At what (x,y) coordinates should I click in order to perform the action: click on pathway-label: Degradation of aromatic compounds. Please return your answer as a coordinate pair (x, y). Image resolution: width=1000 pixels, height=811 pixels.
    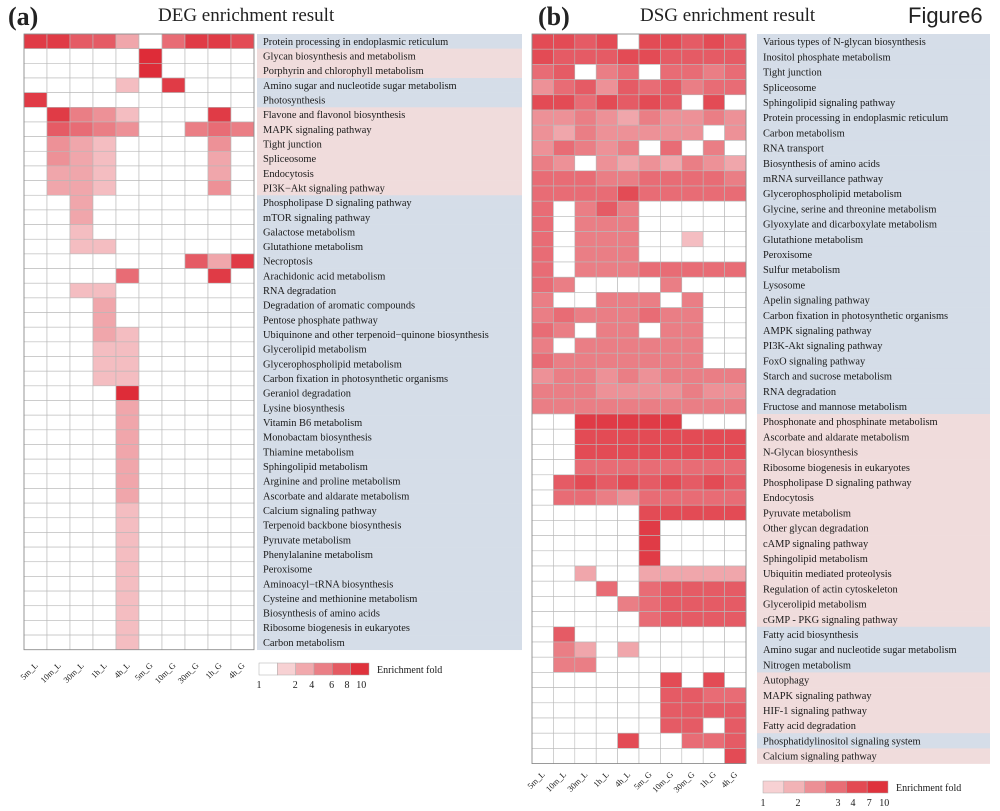
    Looking at the image, I should click on (339, 306).